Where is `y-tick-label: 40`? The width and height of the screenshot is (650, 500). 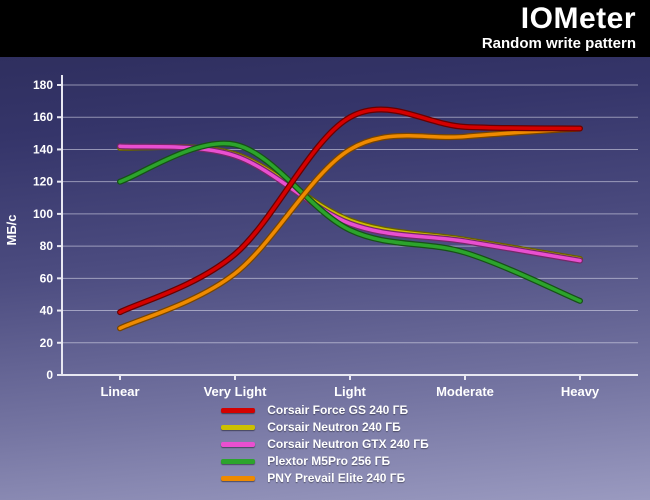 y-tick-label: 40 is located at coordinates (47, 311).